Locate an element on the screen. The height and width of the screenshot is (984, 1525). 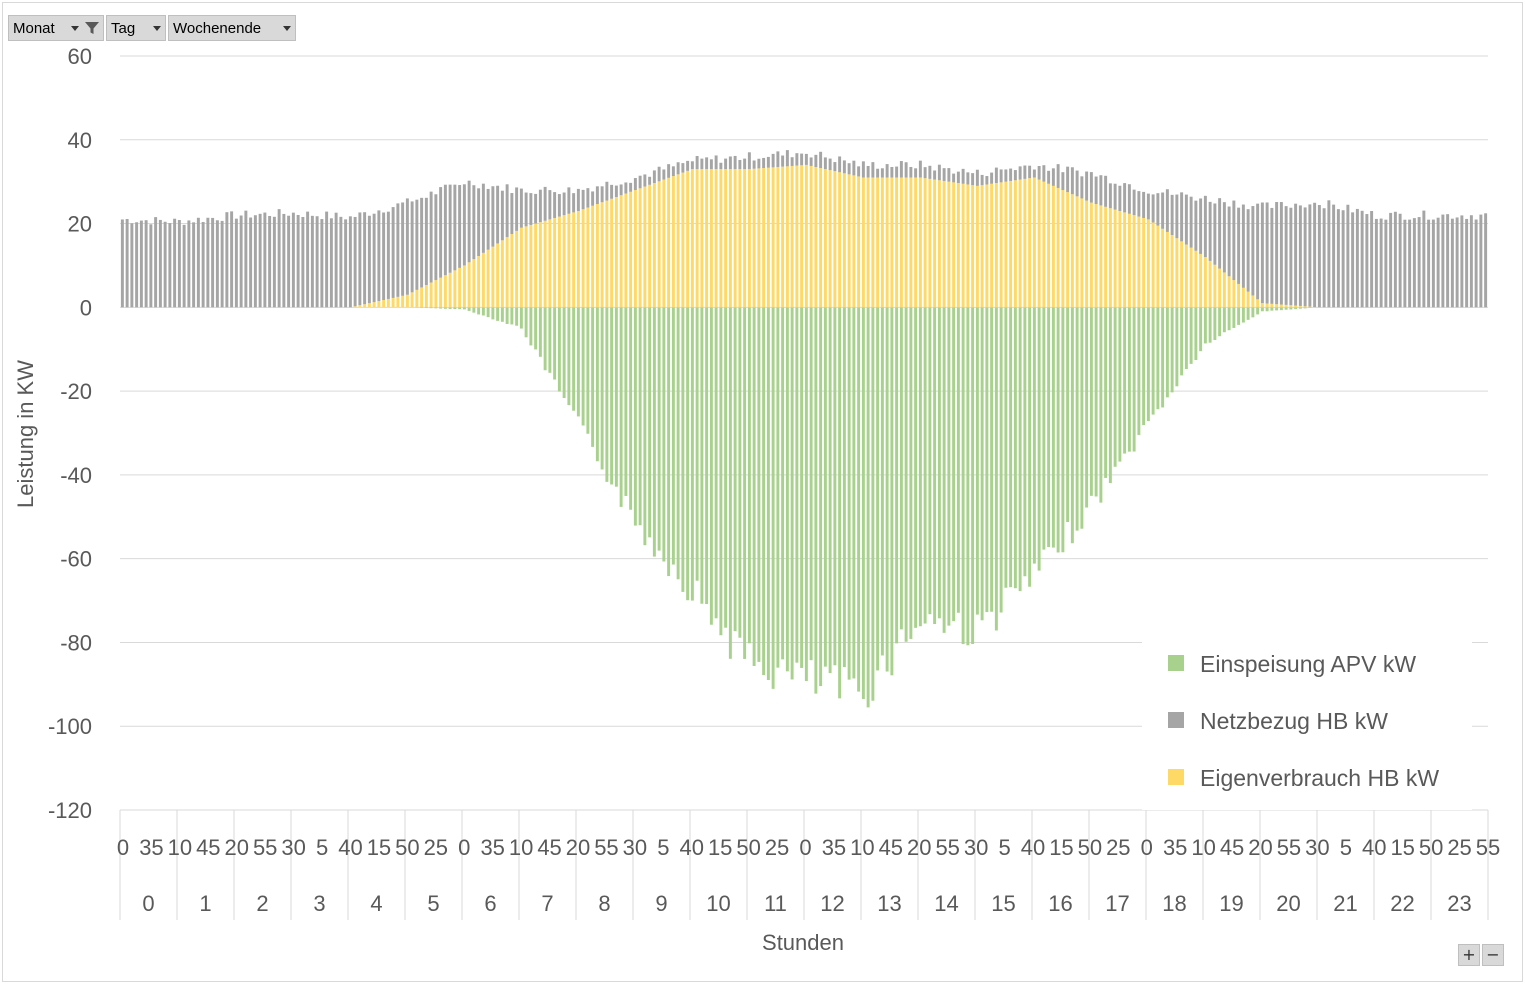
x-minute-label: 40 is located at coordinates (1033, 847).